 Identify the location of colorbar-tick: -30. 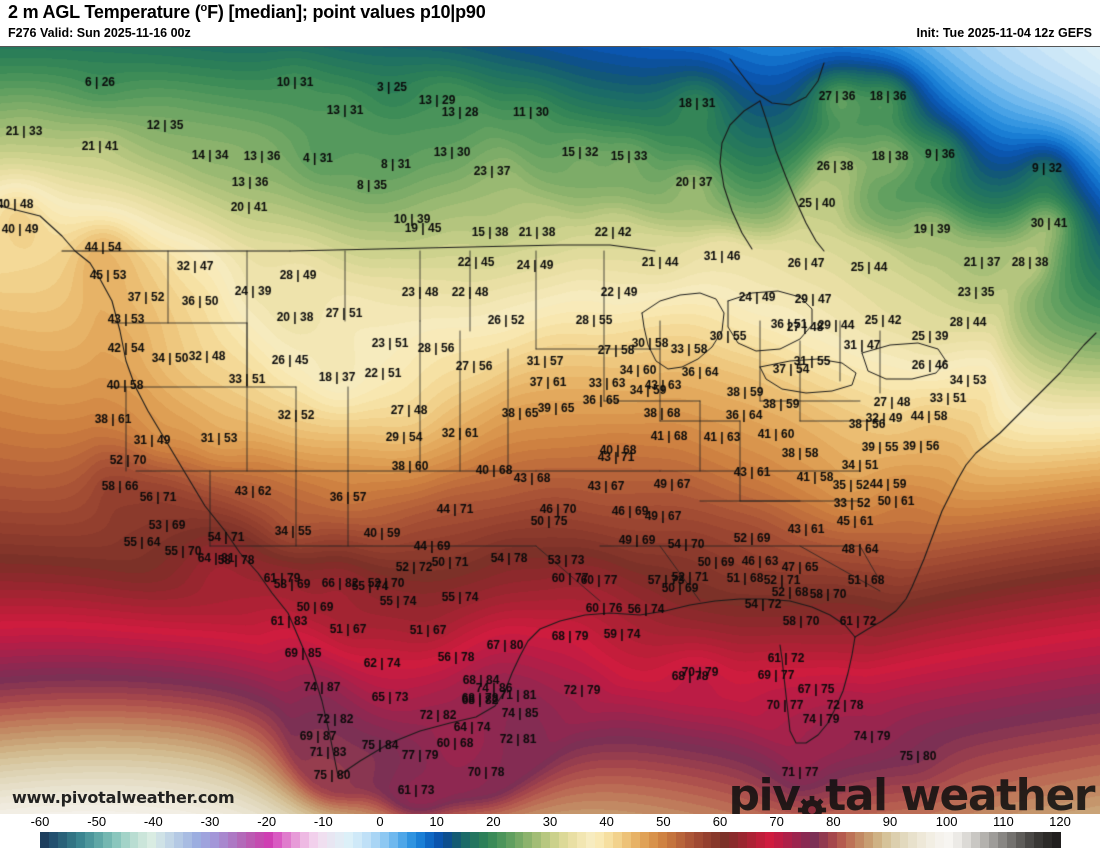
(210, 821).